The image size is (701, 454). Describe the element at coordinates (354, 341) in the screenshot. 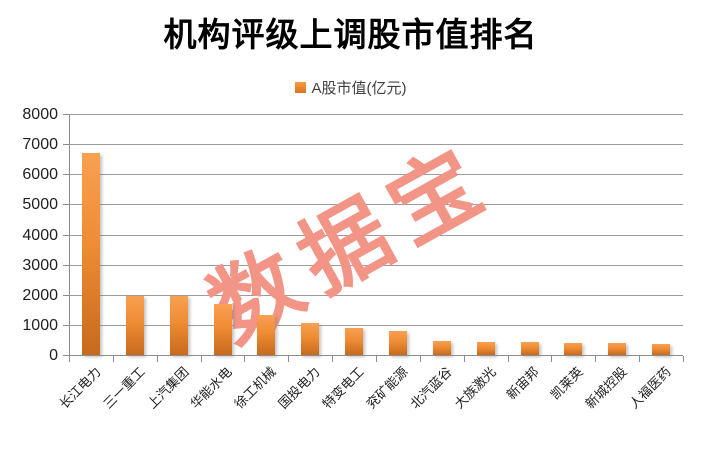

I see `bar-7-特变电工` at that location.